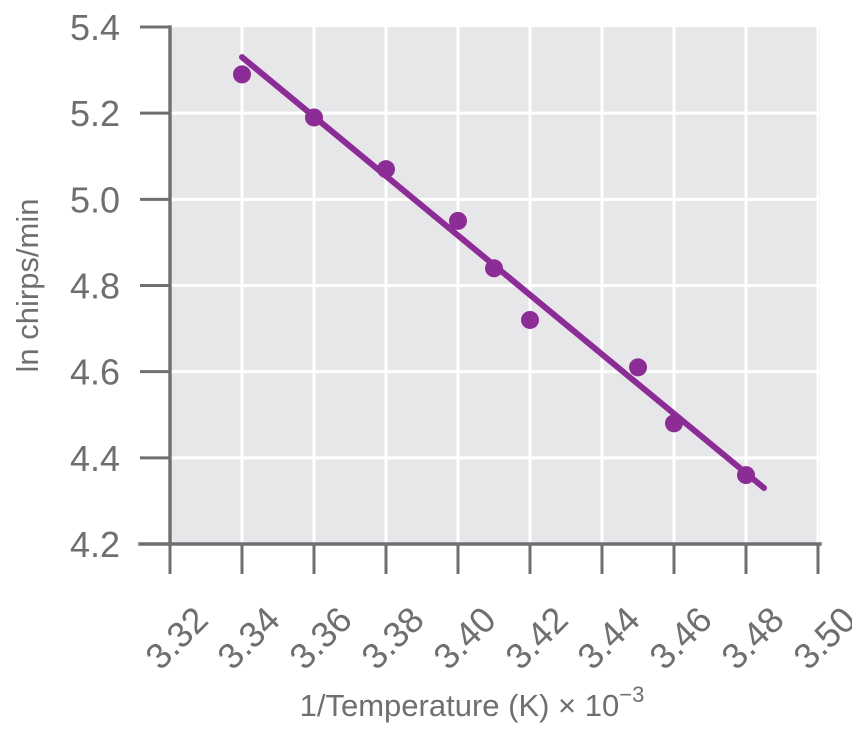 The width and height of the screenshot is (852, 743). What do you see at coordinates (95, 27) in the screenshot?
I see `y-tick-label: 5.4` at bounding box center [95, 27].